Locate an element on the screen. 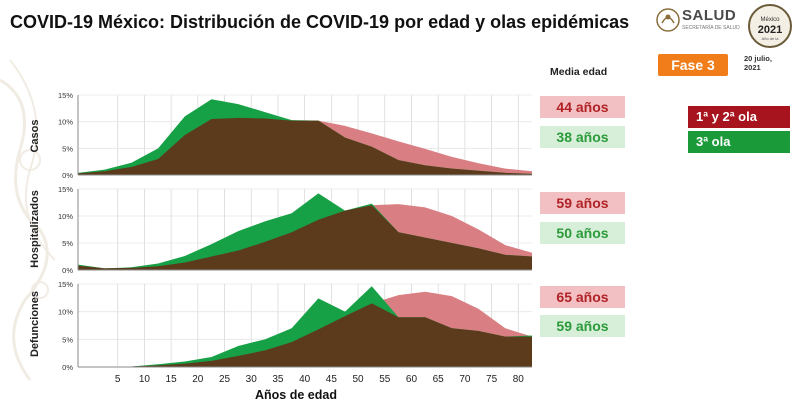 The height and width of the screenshot is (409, 809). x-tick-label: 50 is located at coordinates (358, 379).